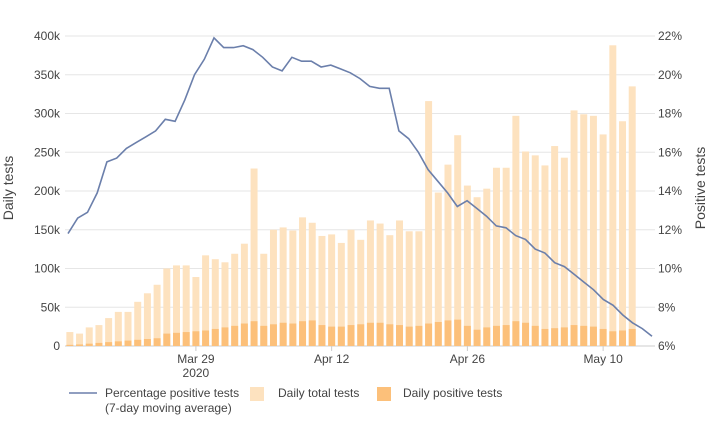  What do you see at coordinates (172, 393) in the screenshot?
I see `legend-label-percentage-line1: Percentage positive tests` at bounding box center [172, 393].